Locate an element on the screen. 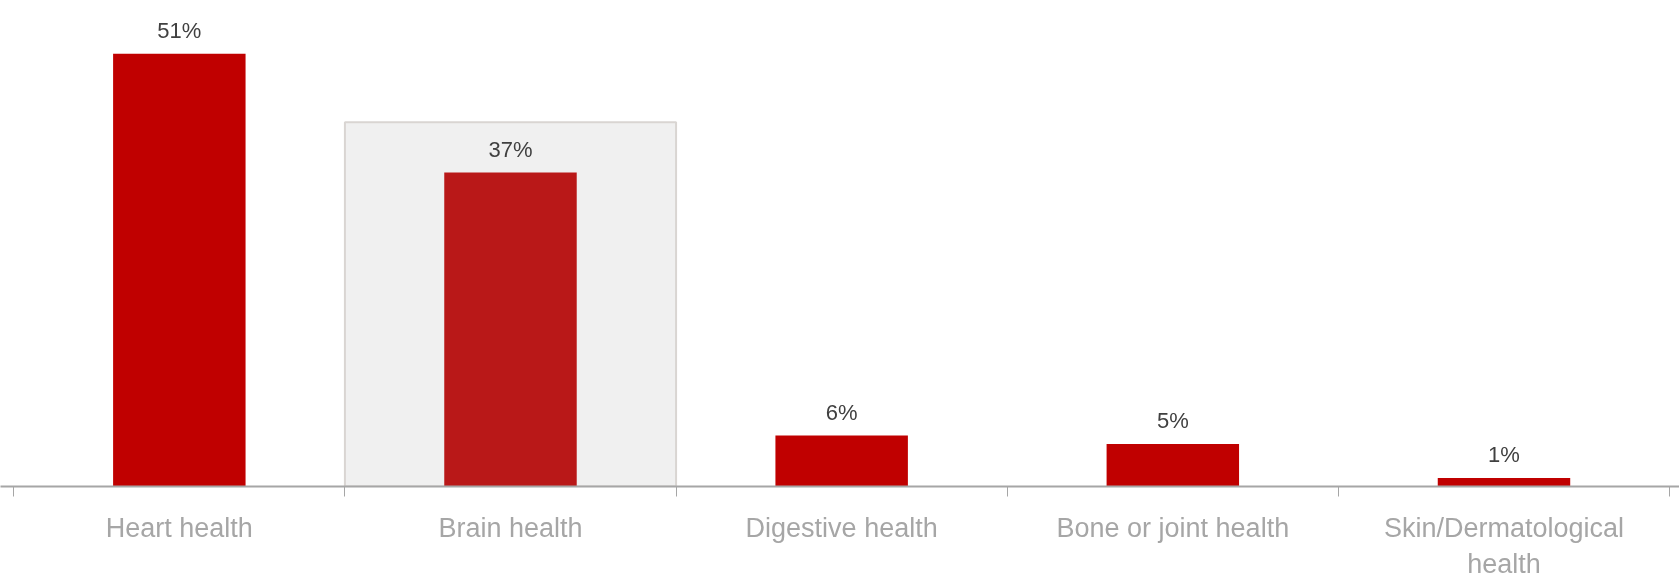 Image resolution: width=1679 pixels, height=586 pixels. x-tick-label: Bone or joint health is located at coordinates (1173, 527).